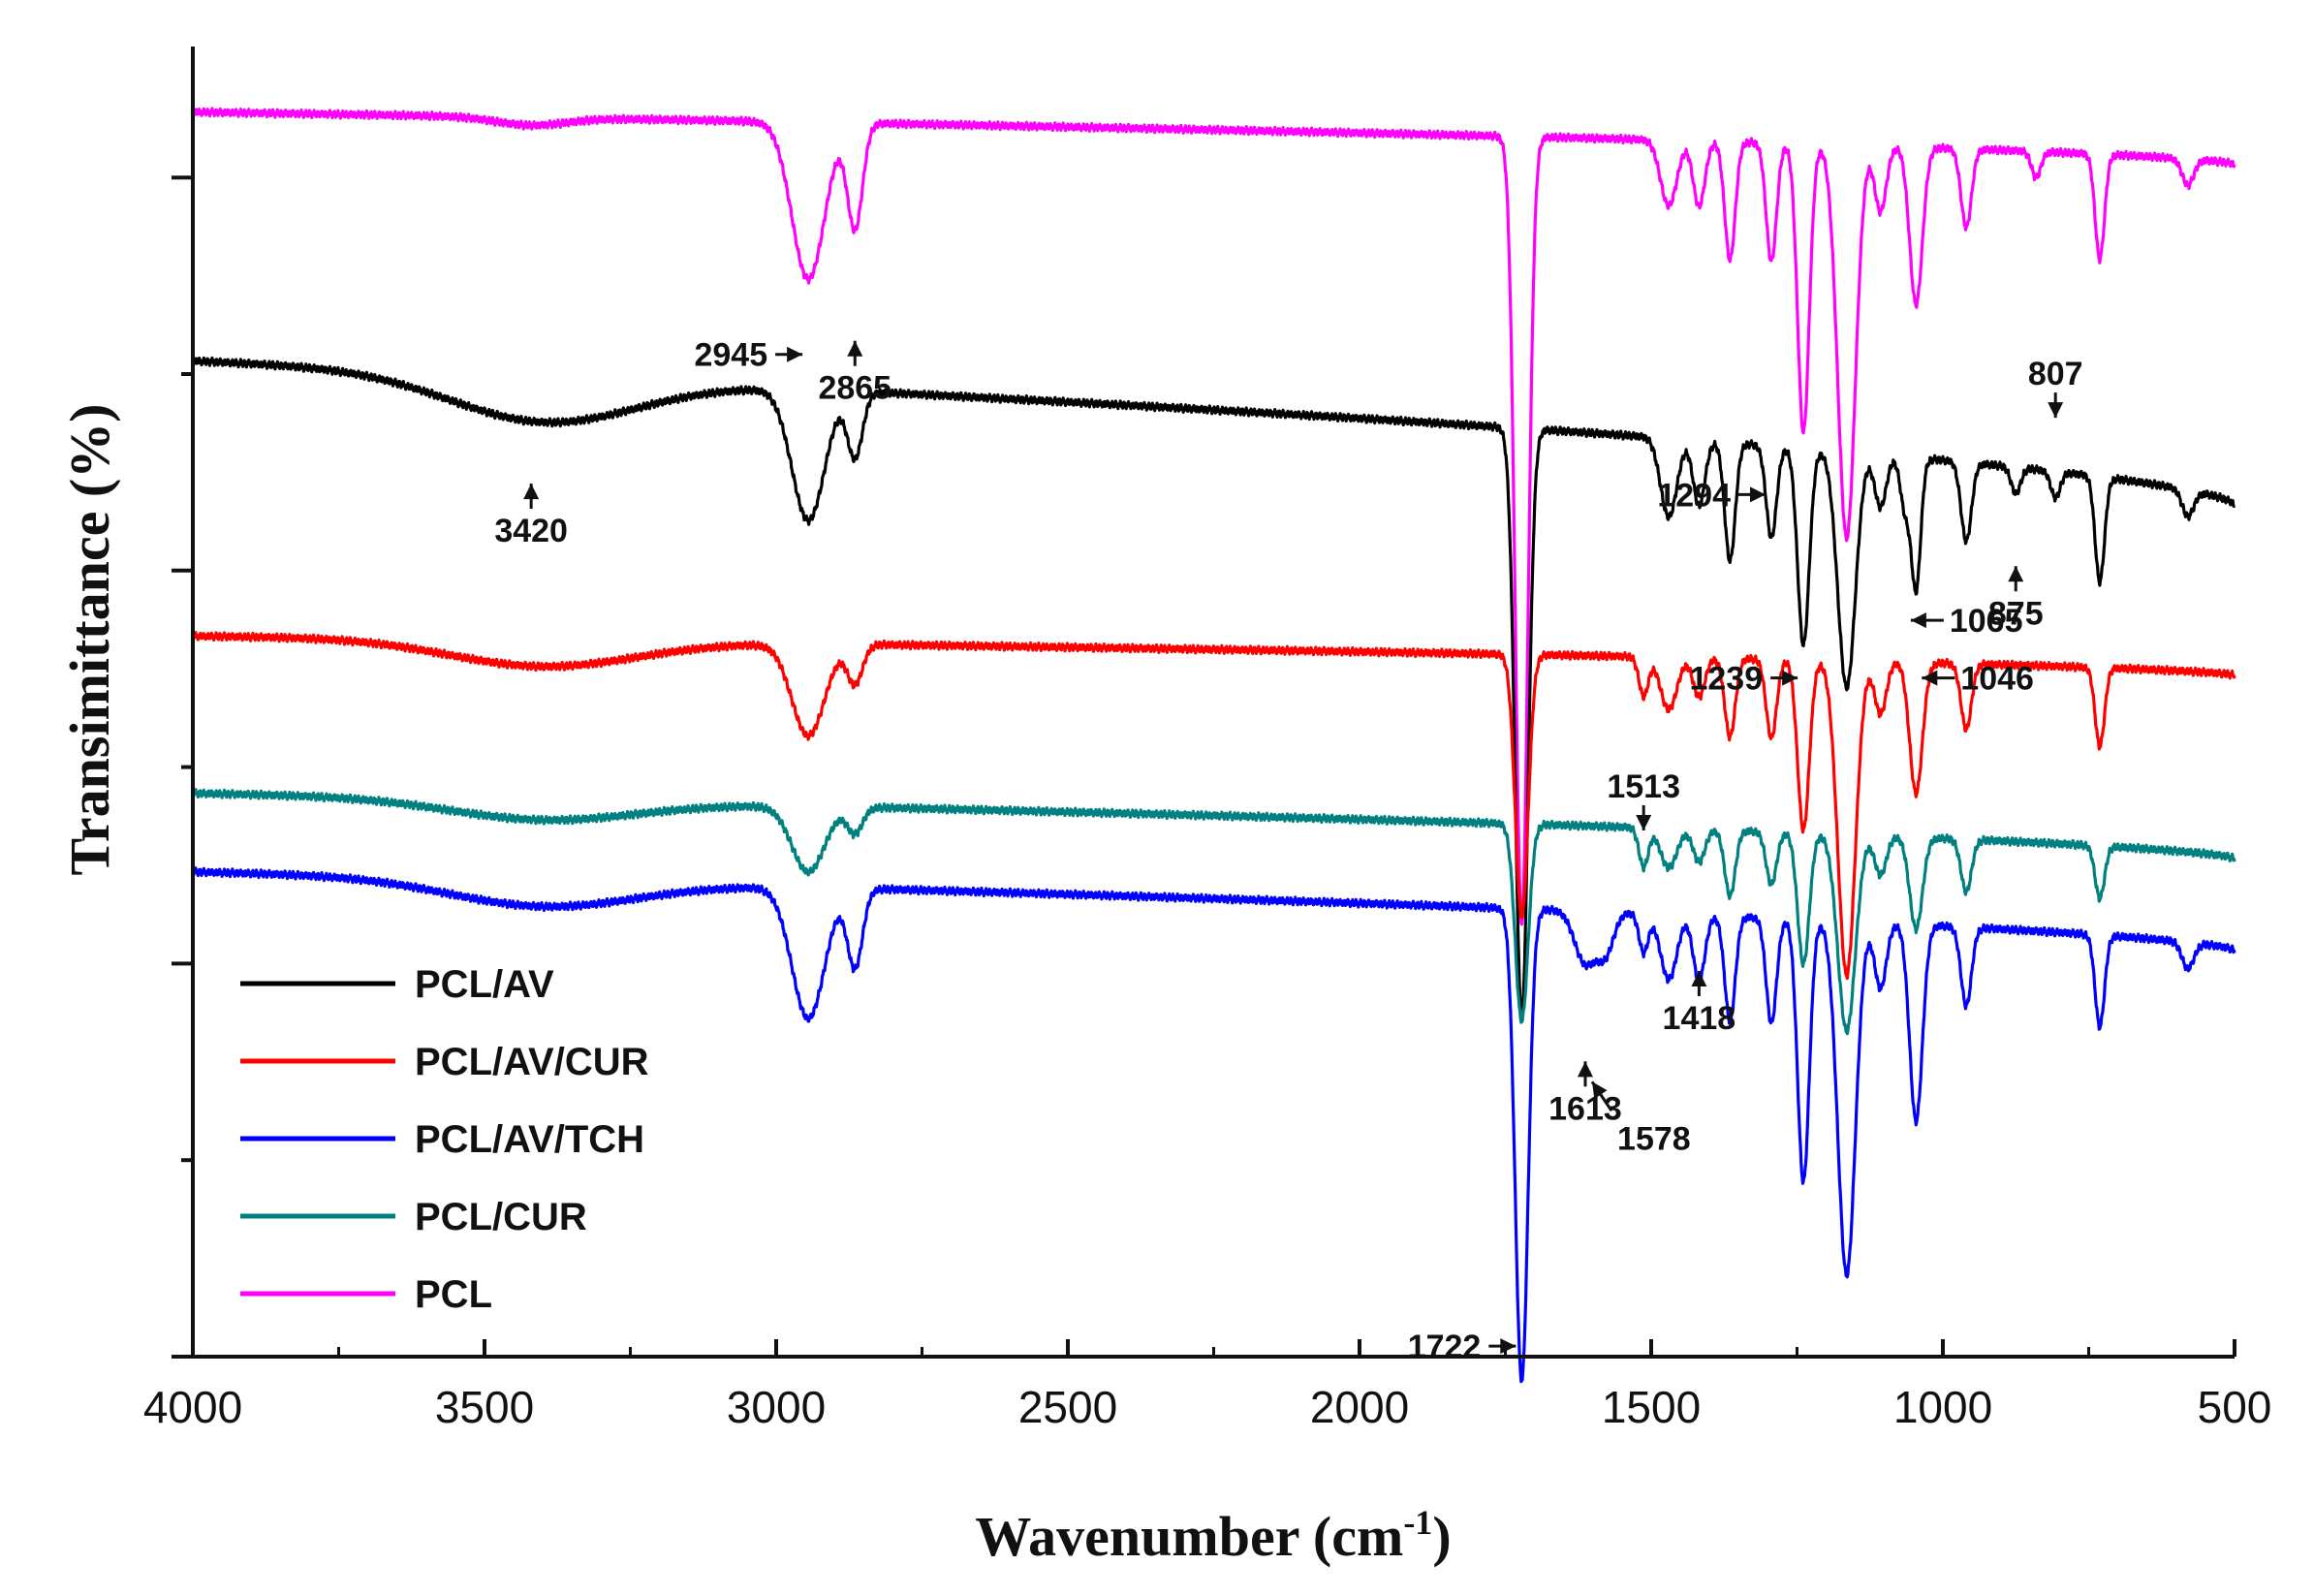  Describe the element at coordinates (1654, 1138) in the screenshot. I see `annotation-text: 1578` at that location.